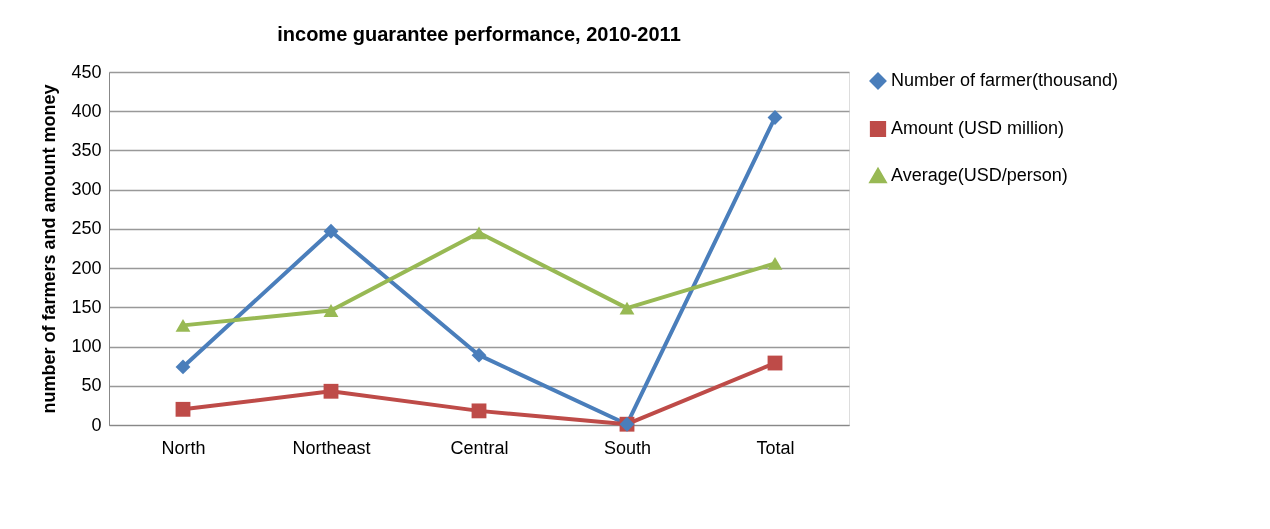 This screenshot has width=1270, height=529. What do you see at coordinates (86, 71) in the screenshot?
I see `y-tick-label: 450` at bounding box center [86, 71].